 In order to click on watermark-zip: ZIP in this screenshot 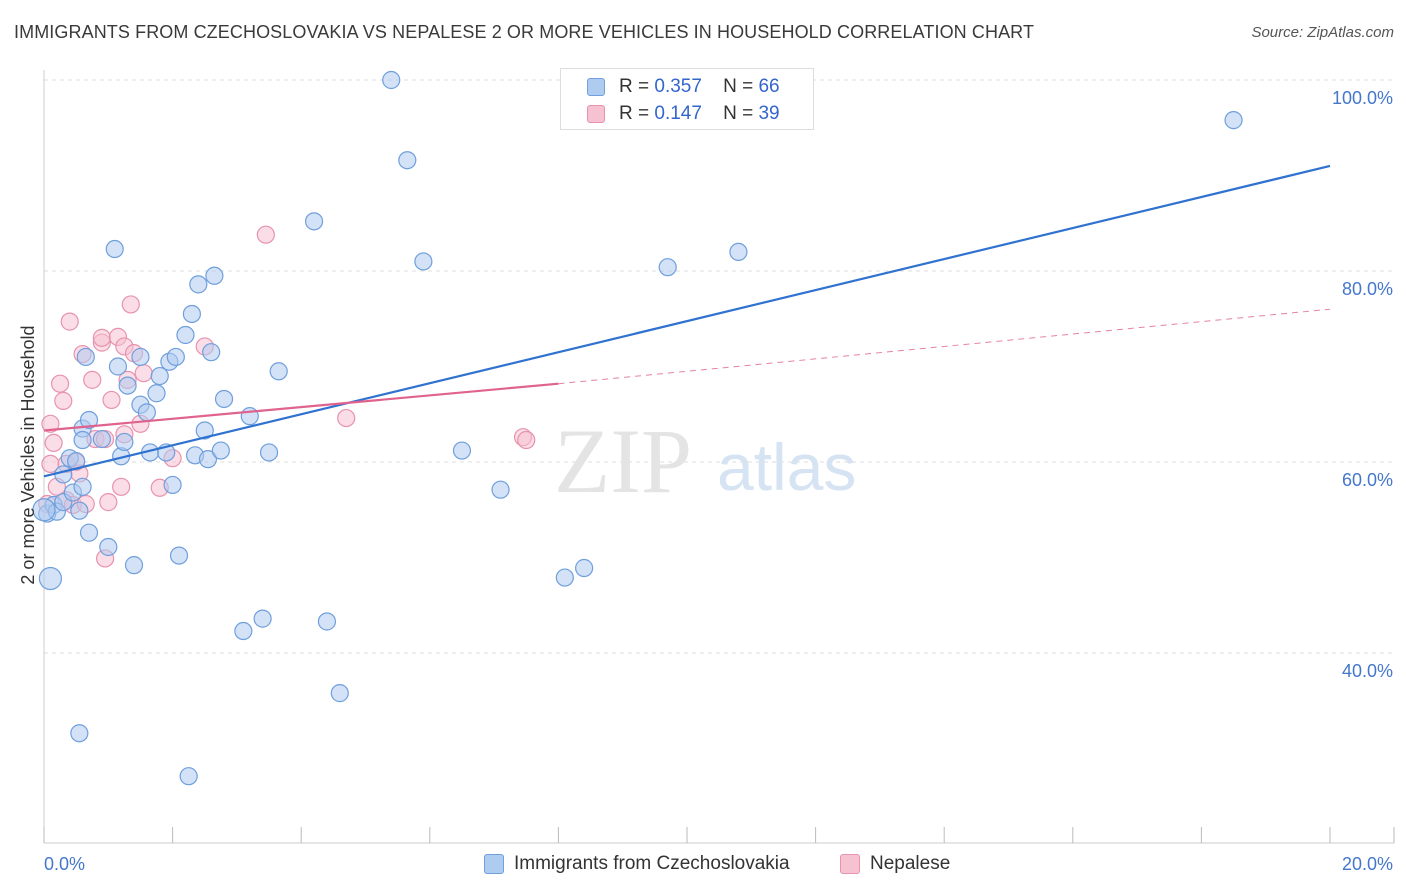, I will do `click(623, 461)`.